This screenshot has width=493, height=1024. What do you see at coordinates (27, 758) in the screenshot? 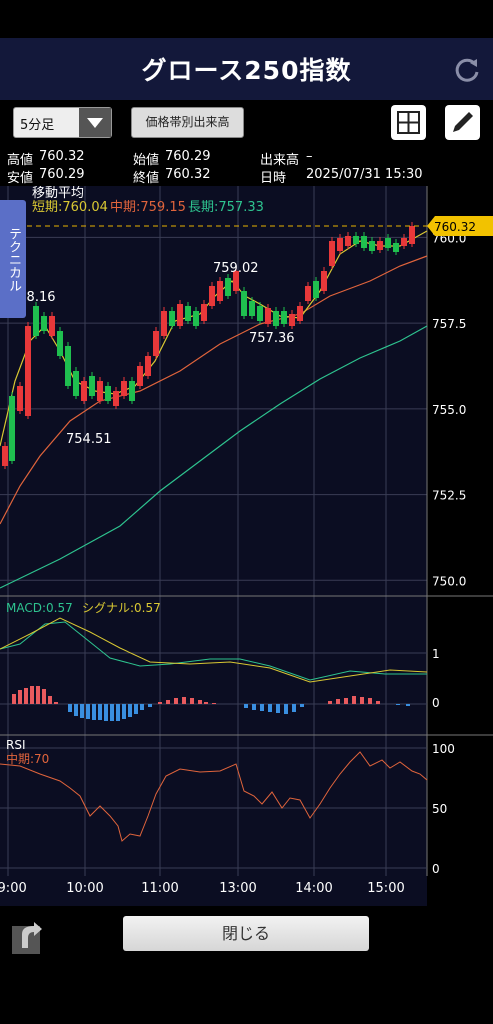
I see `legend-rsi: 中期:70` at bounding box center [27, 758].